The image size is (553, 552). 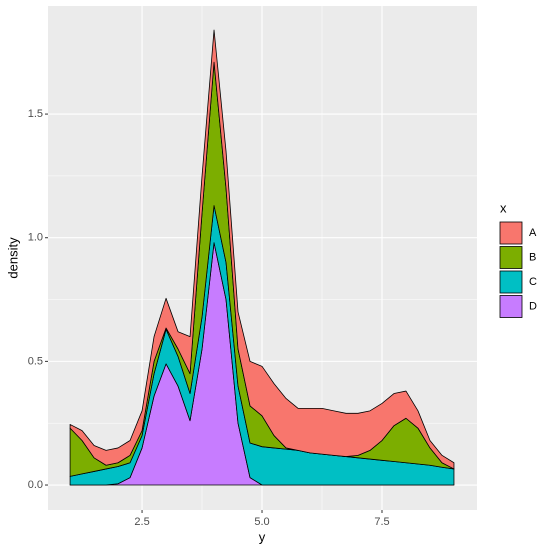 I want to click on y-axis-label: density, so click(x=12, y=258).